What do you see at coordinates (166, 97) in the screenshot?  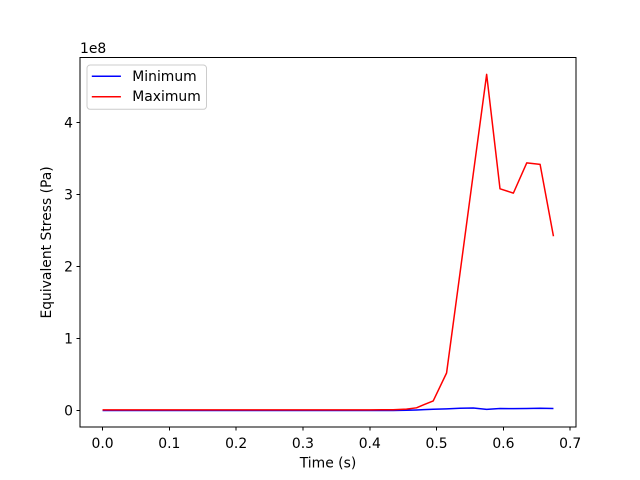 I see `legend-label-maximum: Maximum` at bounding box center [166, 97].